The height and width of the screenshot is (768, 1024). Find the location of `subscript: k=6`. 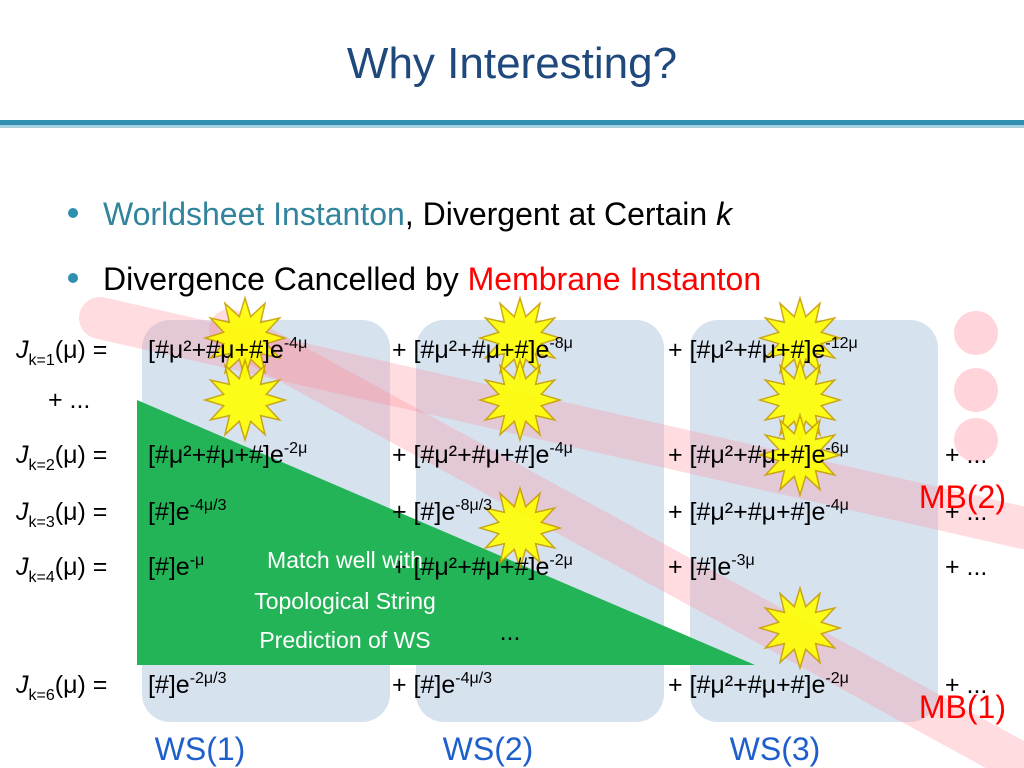

subscript: k=6 is located at coordinates (42, 695).